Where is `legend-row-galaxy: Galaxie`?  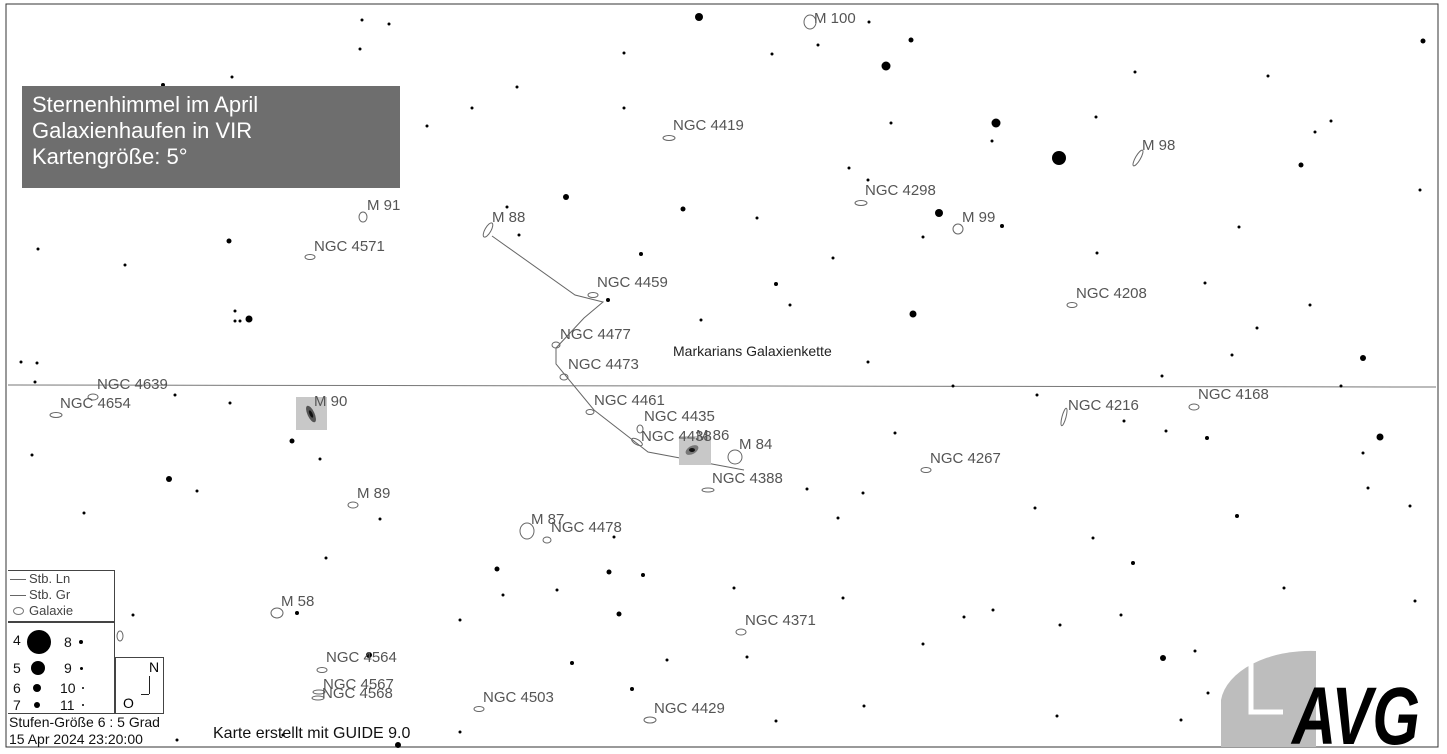 legend-row-galaxy: Galaxie is located at coordinates (61, 611).